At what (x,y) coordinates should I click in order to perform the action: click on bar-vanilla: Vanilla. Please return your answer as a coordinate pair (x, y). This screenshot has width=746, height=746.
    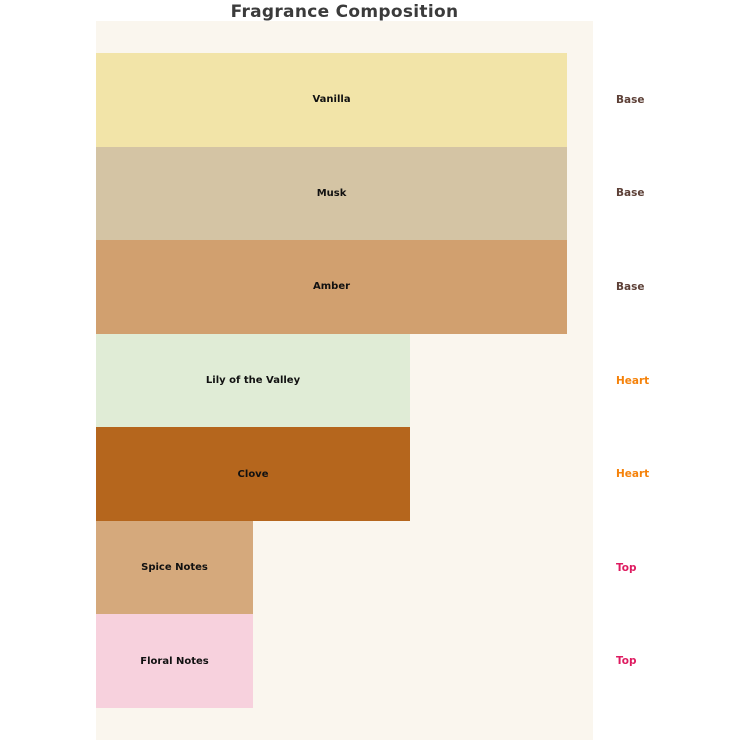
    Looking at the image, I should click on (332, 100).